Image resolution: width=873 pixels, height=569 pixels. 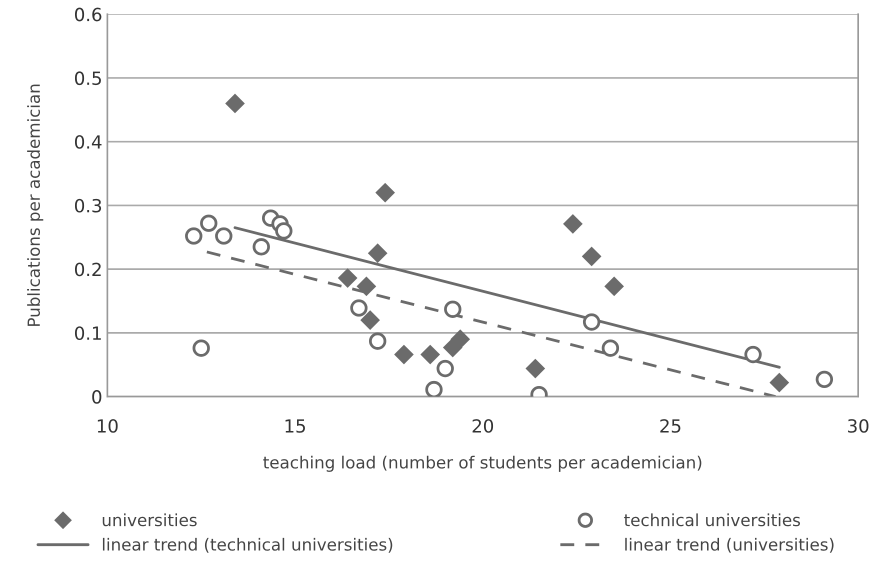 What do you see at coordinates (482, 464) in the screenshot?
I see `x-axis-title: teaching load (number of students per academician)` at bounding box center [482, 464].